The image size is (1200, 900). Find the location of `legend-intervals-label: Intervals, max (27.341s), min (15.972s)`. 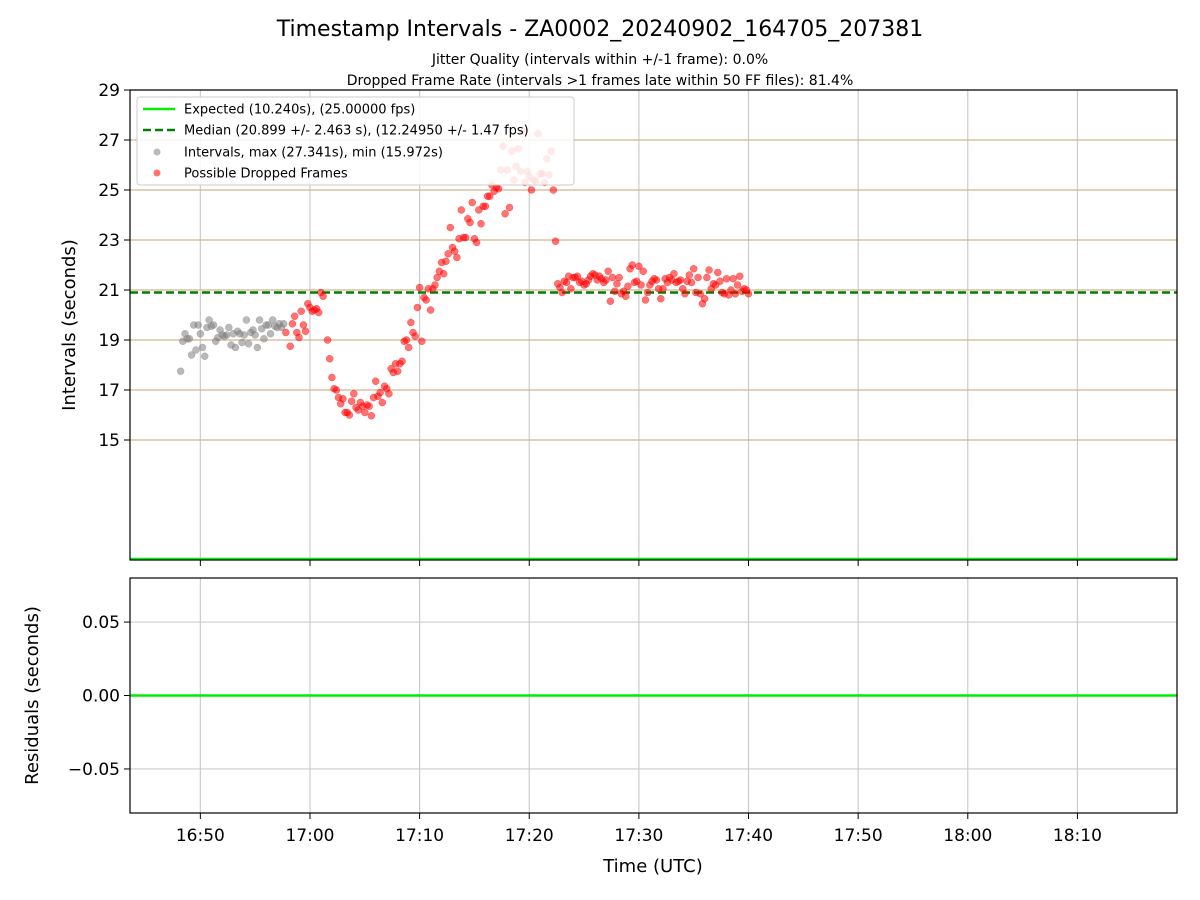

legend-intervals-label: Intervals, max (27.341s), min (15.972s) is located at coordinates (313, 153).